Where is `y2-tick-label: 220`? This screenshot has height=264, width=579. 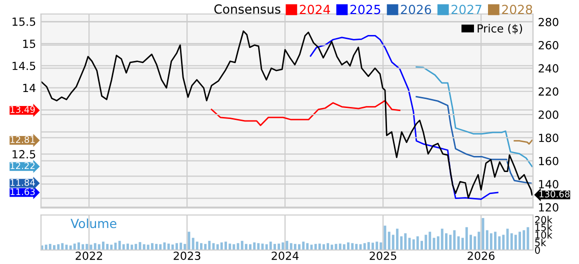 y2-tick-label: 220 is located at coordinates (548, 91).